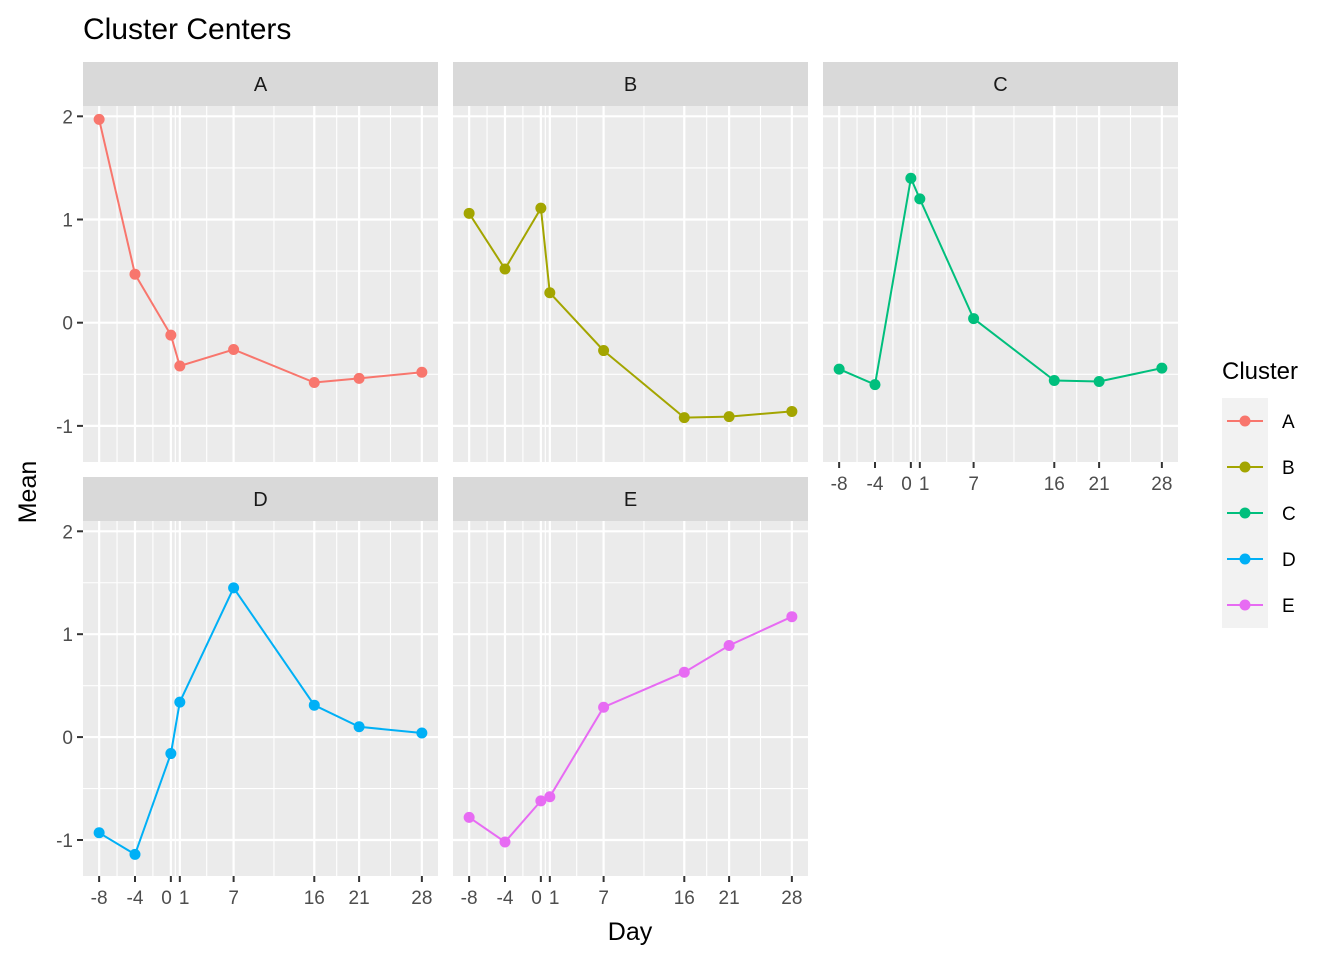  I want to click on facet-panel-e: E -8 -4 0 1 7 16 21 28, so click(630, 693).